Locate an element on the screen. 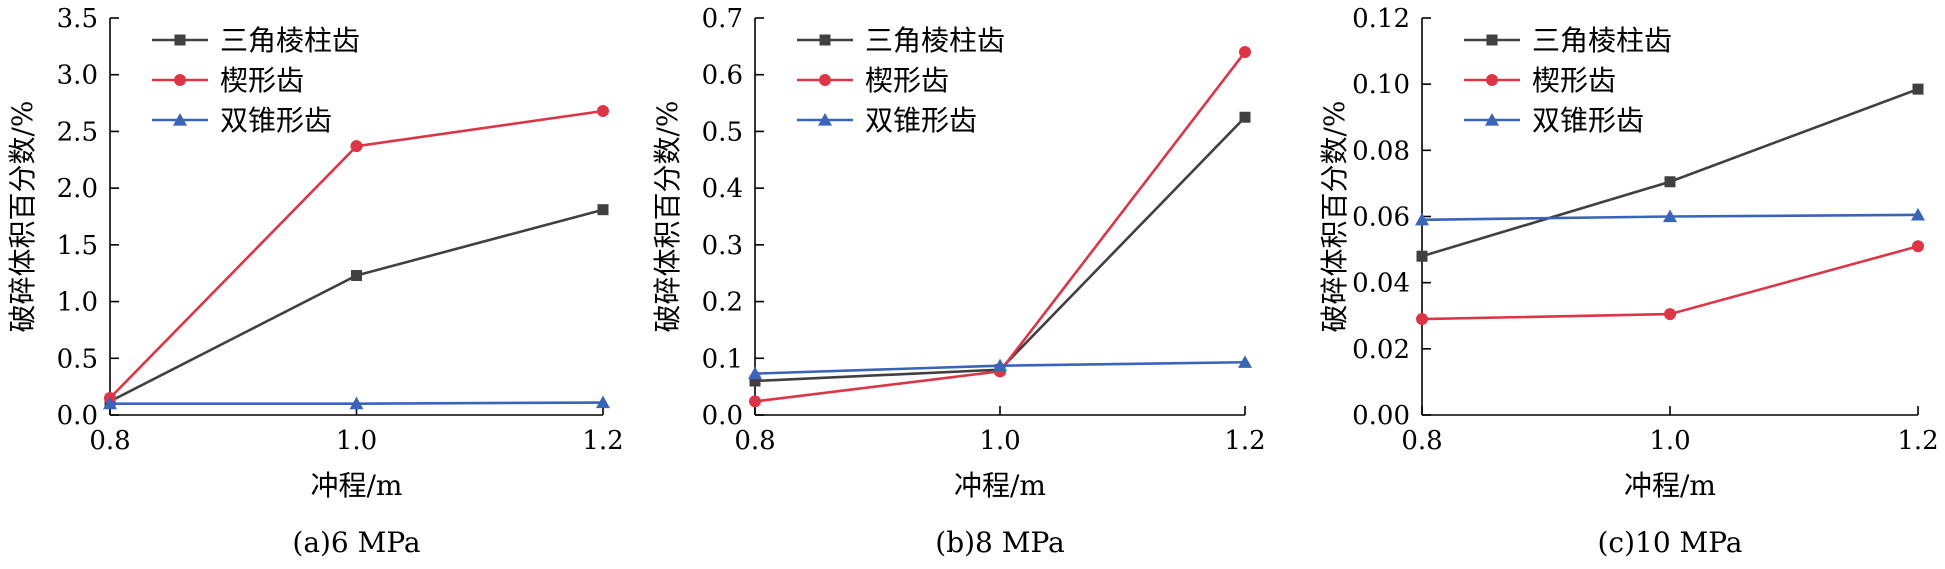 This screenshot has width=1945, height=569. chart-caption: (b)8 MPa is located at coordinates (999, 542).